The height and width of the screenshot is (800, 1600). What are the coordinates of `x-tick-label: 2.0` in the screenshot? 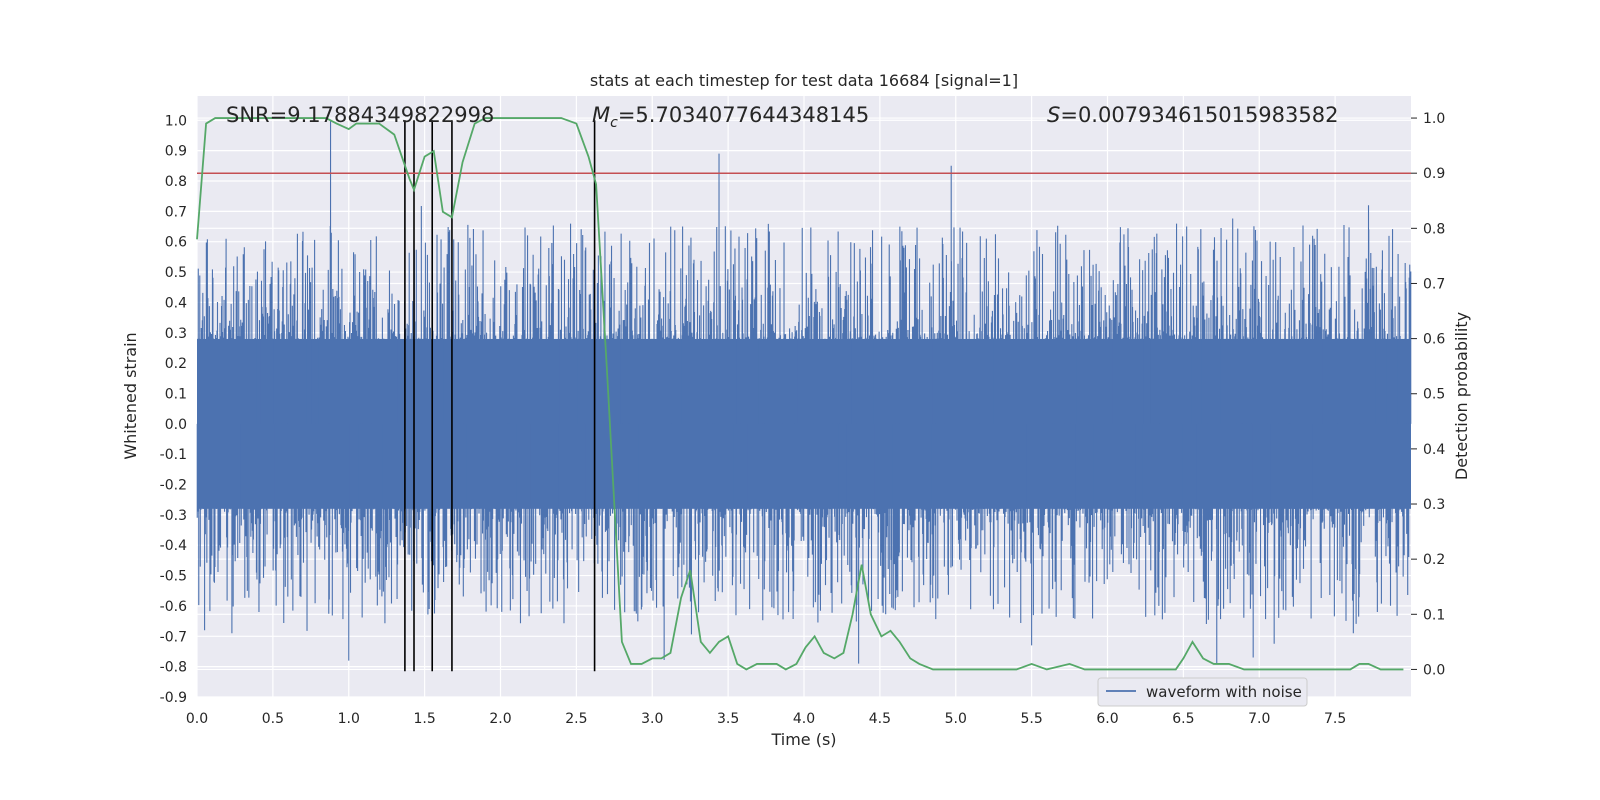 It's located at (500, 719).